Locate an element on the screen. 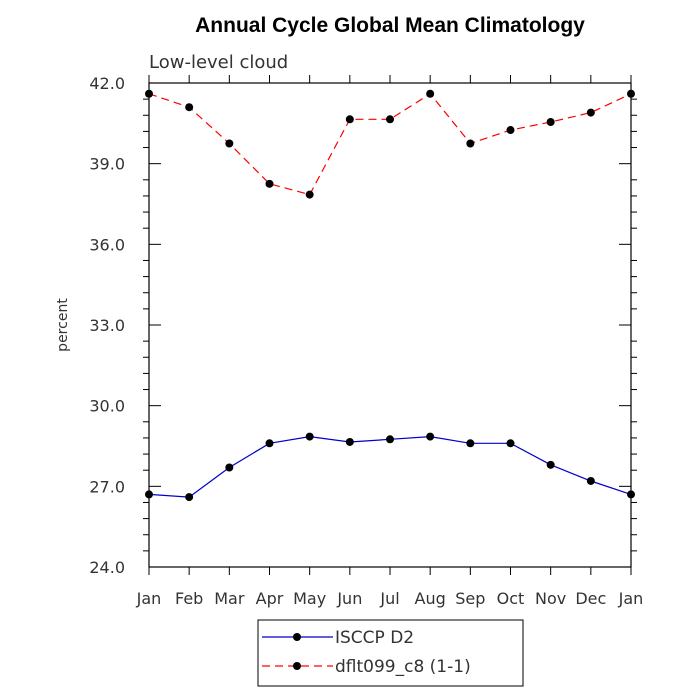  legend-marker-model is located at coordinates (297, 666).